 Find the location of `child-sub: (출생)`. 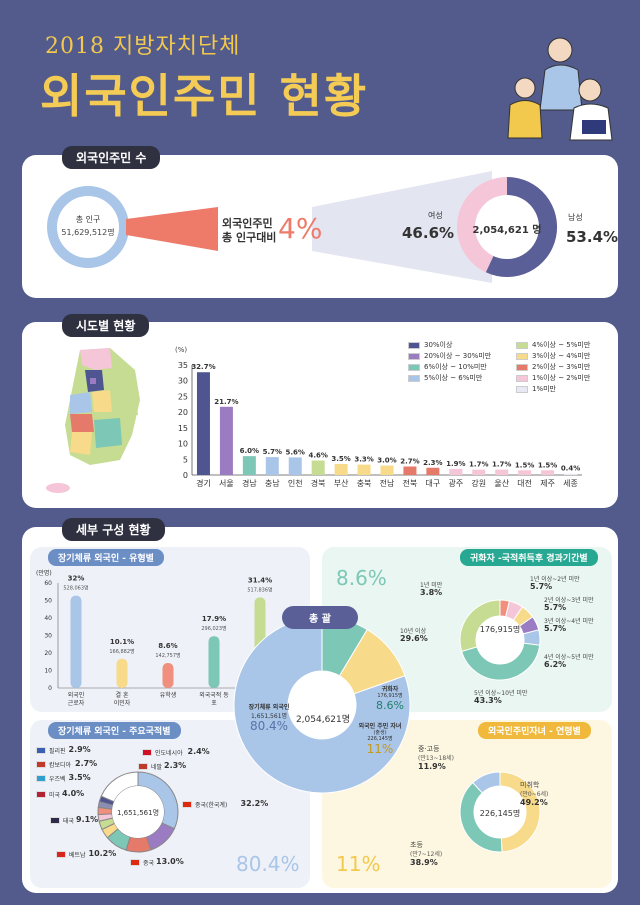

child-sub: (출생) is located at coordinates (380, 733).